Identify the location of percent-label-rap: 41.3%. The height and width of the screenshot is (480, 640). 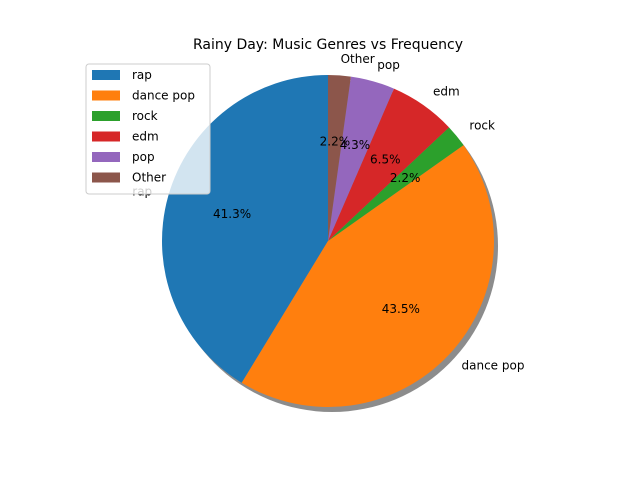
(232, 214).